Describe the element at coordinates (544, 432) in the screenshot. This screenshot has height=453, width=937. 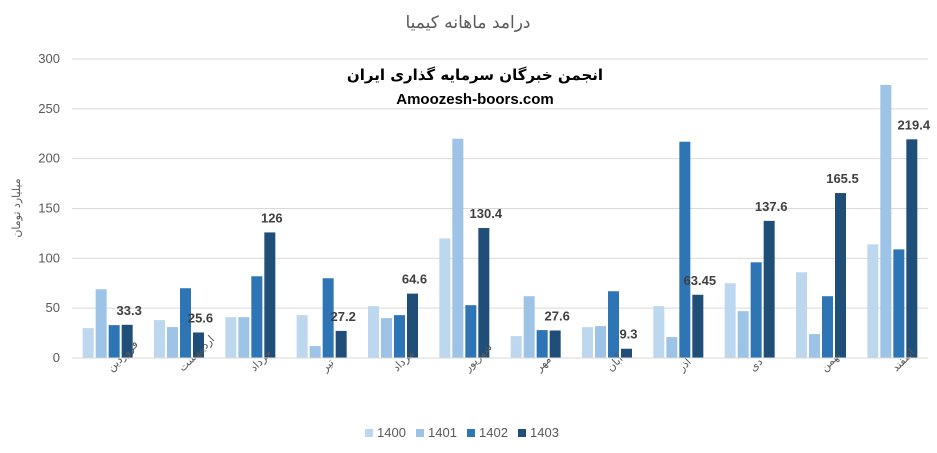
I see `legend-label: 1403` at that location.